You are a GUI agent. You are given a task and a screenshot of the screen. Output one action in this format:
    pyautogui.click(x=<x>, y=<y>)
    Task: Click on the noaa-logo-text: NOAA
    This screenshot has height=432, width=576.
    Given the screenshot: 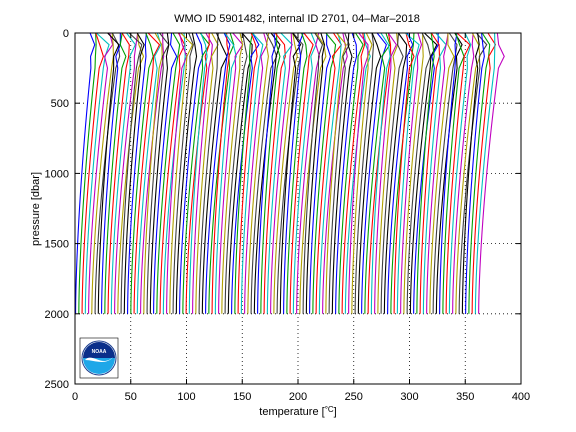 What is the action you would take?
    pyautogui.click(x=99, y=352)
    